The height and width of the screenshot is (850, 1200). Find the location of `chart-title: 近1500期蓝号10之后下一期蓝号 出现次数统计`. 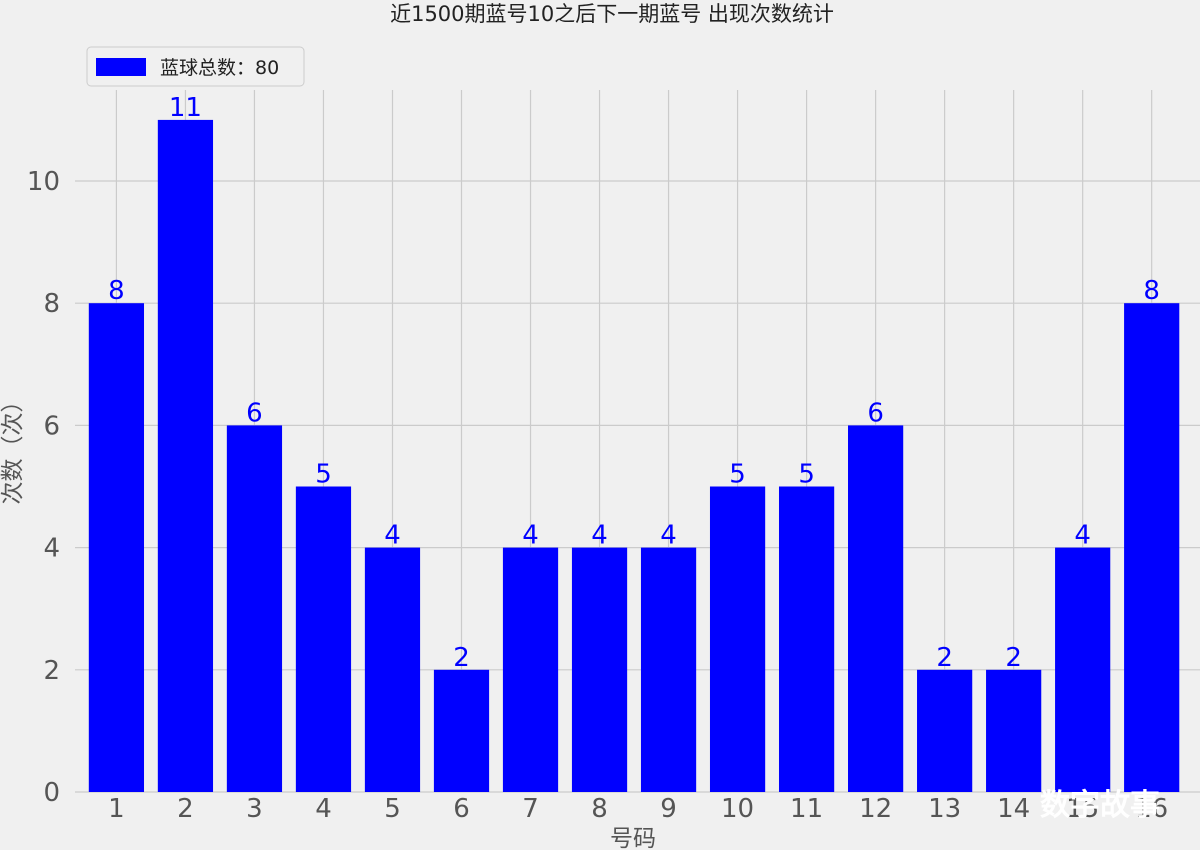

chart-title: 近1500期蓝号10之后下一期蓝号 出现次数统计 is located at coordinates (612, 14).